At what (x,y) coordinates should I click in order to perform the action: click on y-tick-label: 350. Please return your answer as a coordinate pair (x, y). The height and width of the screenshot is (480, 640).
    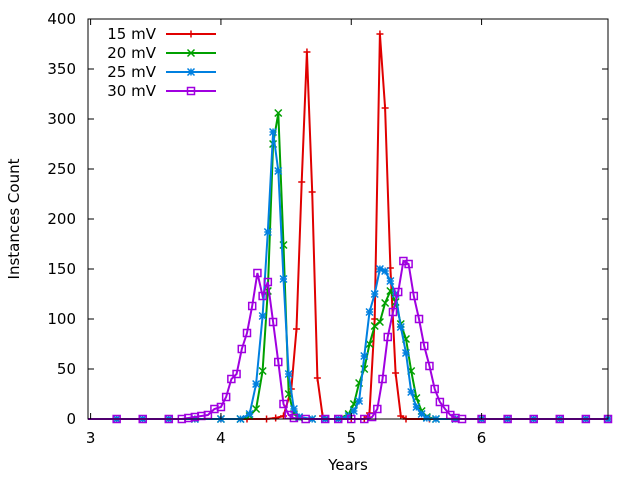
    Looking at the image, I should click on (61, 69).